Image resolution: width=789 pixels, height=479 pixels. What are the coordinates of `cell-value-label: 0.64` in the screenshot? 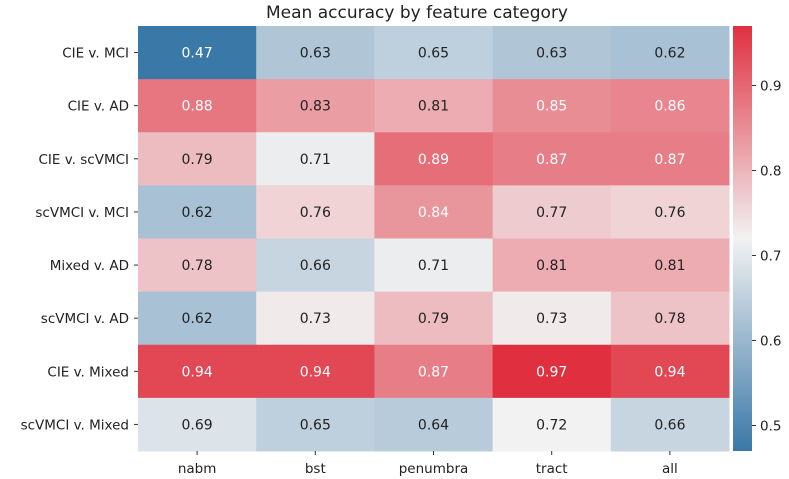 It's located at (433, 425).